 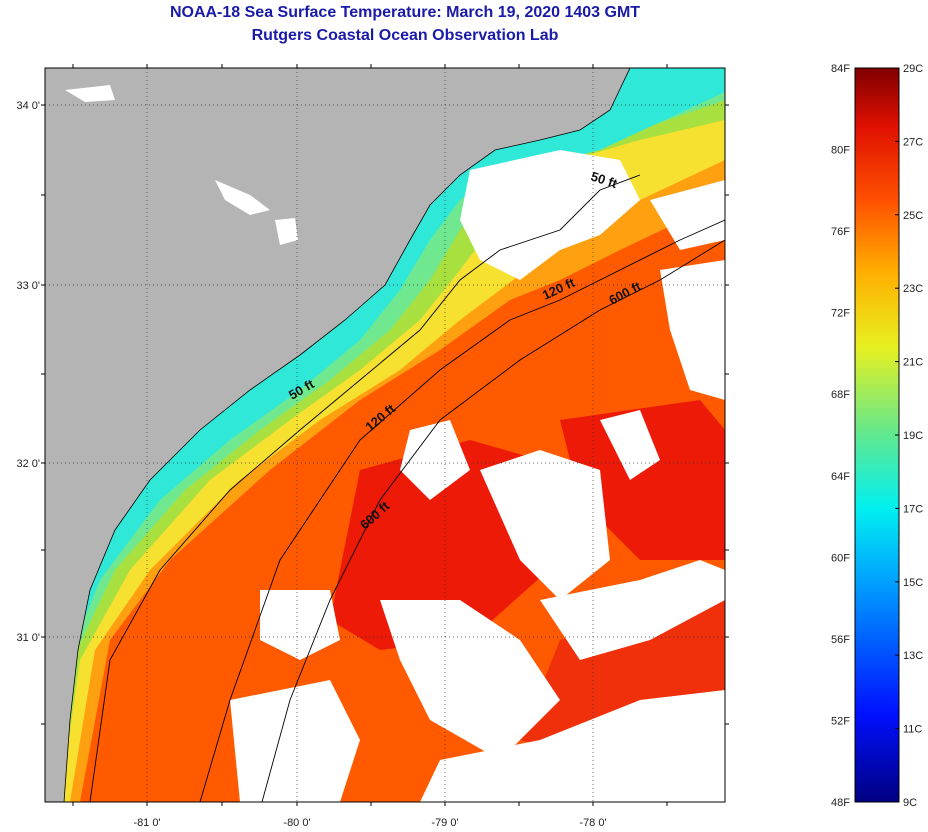 What do you see at coordinates (840, 640) in the screenshot?
I see `colorbar-f-label: 56F` at bounding box center [840, 640].